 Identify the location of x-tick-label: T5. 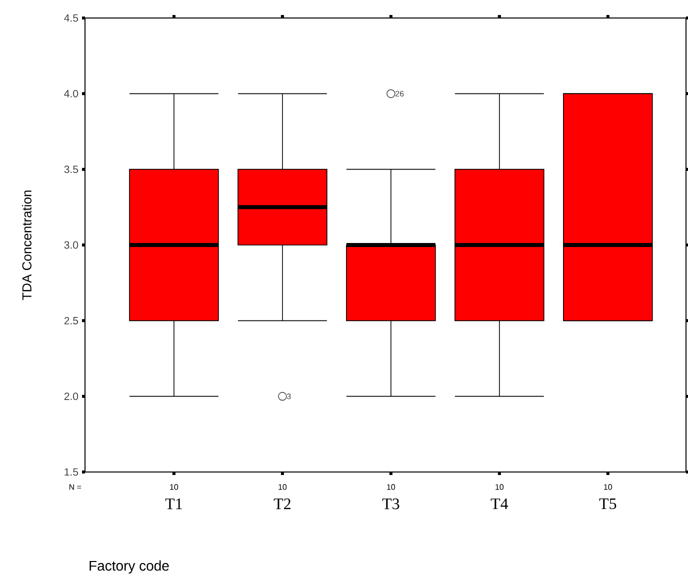
(607, 504).